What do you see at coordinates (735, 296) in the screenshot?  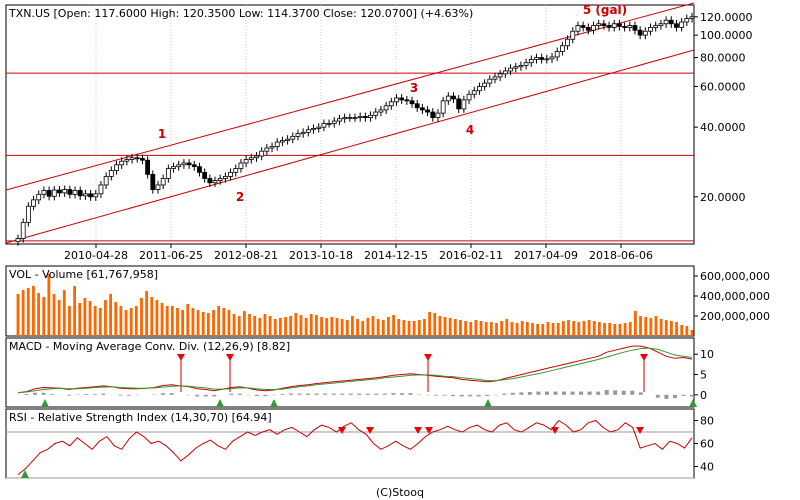 I see `volume-ytick-label: 400,000,000` at bounding box center [735, 296].